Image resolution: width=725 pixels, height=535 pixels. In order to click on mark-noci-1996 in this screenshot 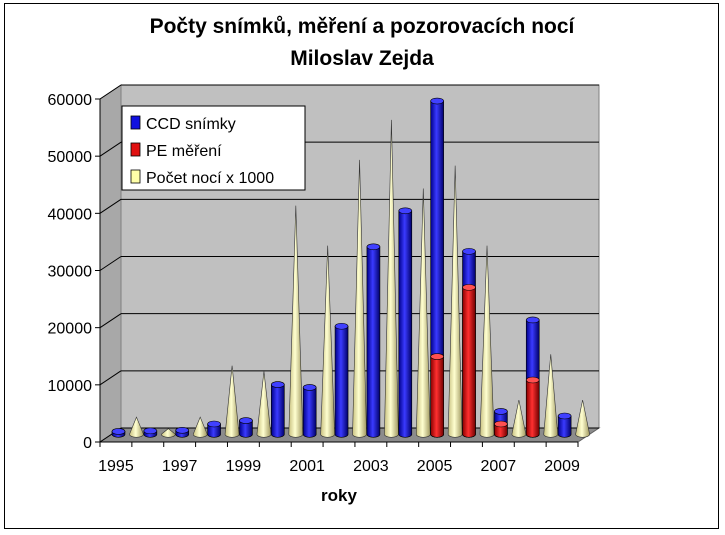, I will do `click(168, 433)`.